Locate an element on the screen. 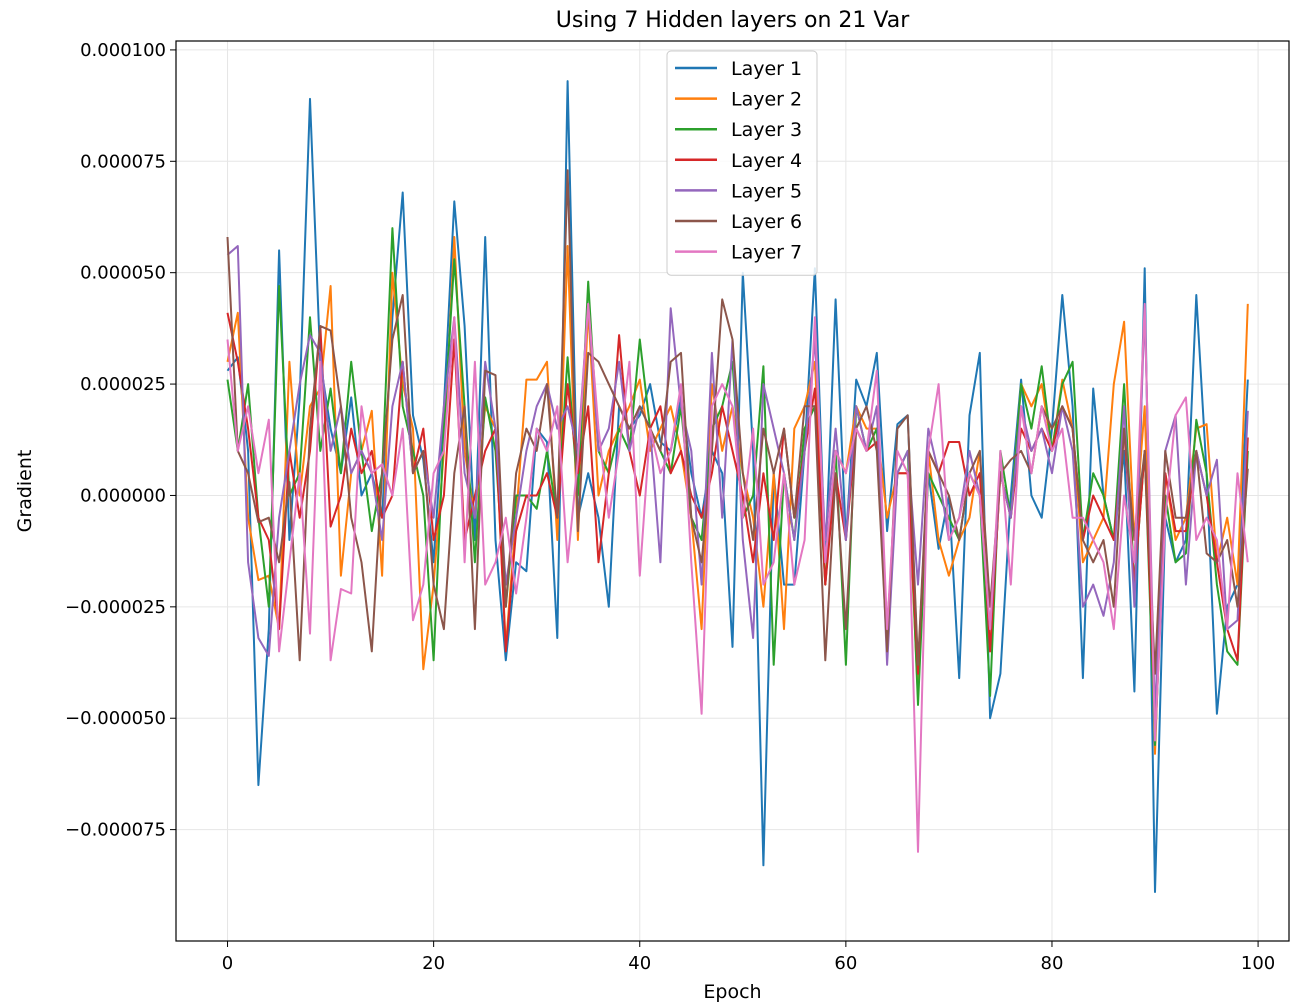 Image resolution: width=1291 pixels, height=1005 pixels. legend-label: Layer 3 is located at coordinates (766, 130).